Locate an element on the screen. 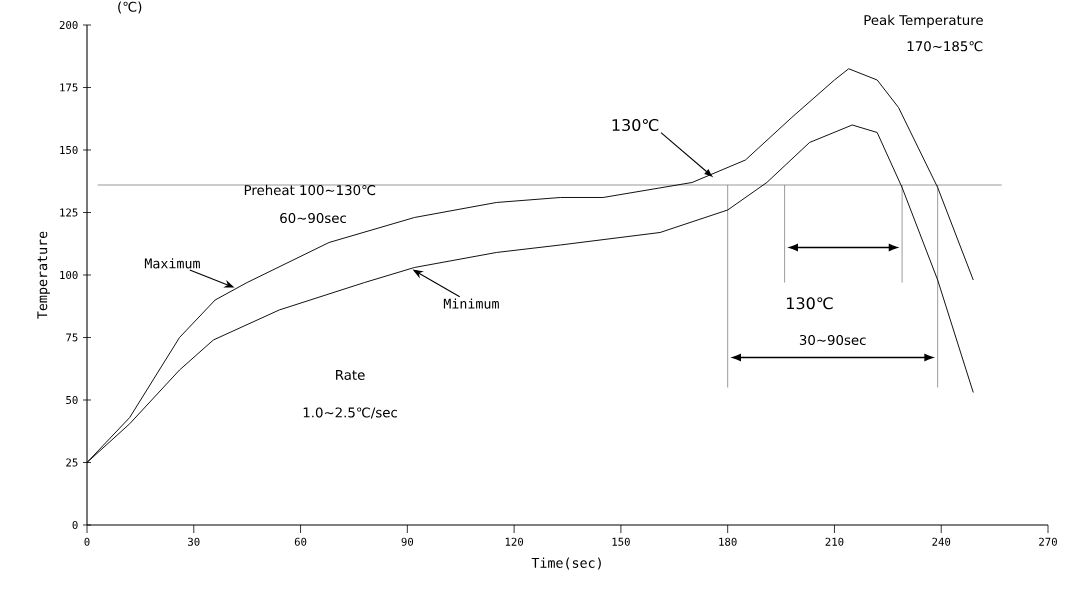  text: Maximum is located at coordinates (172, 263).